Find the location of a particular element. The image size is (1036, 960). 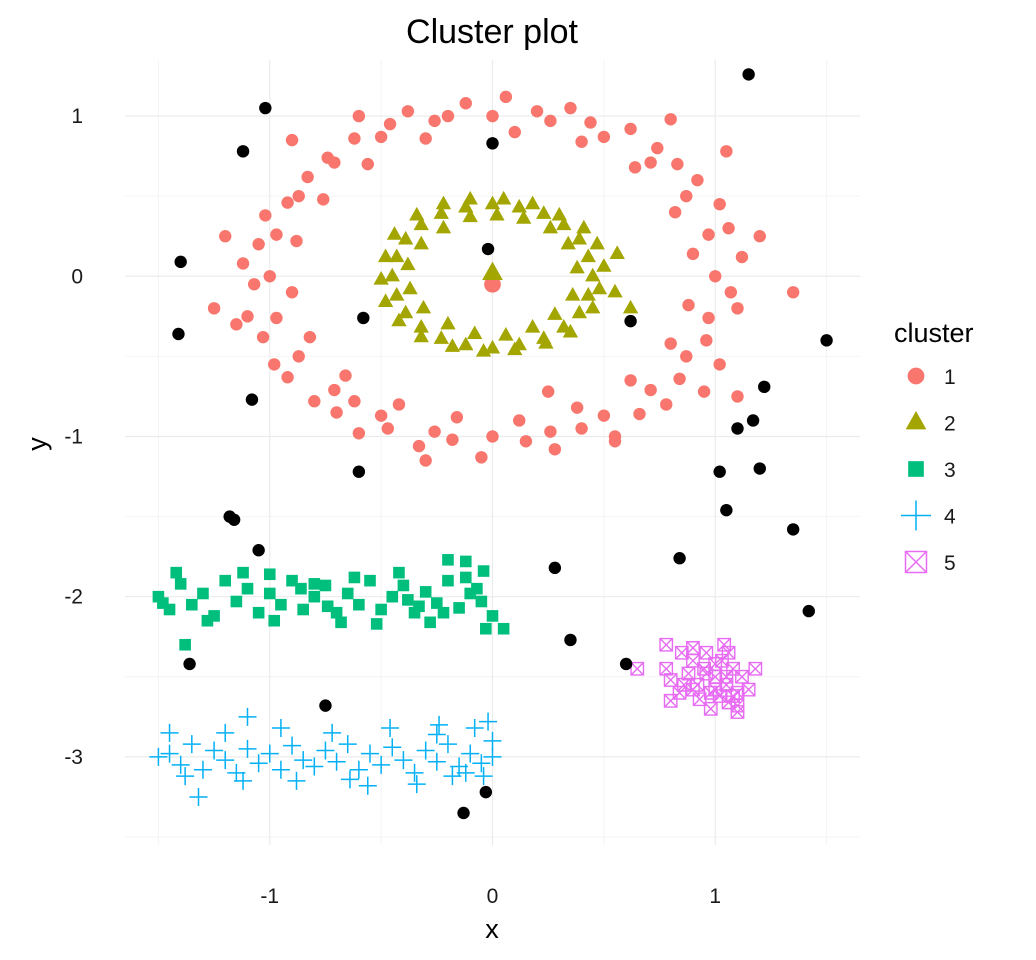

x-tick-label: 0 is located at coordinates (493, 896).